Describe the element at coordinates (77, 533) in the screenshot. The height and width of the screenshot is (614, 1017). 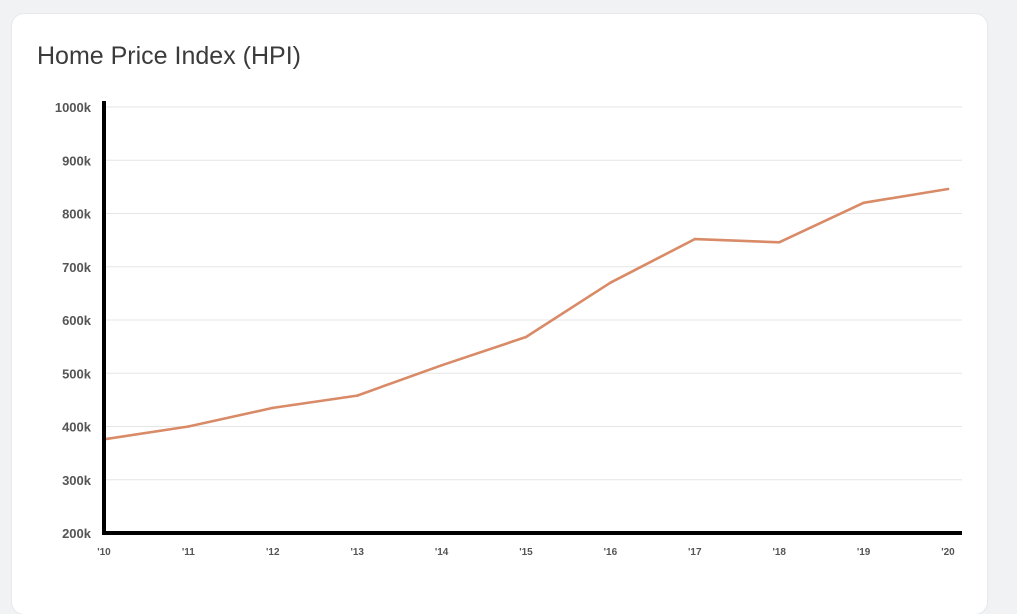
I see `y-tick-label: 200k` at that location.